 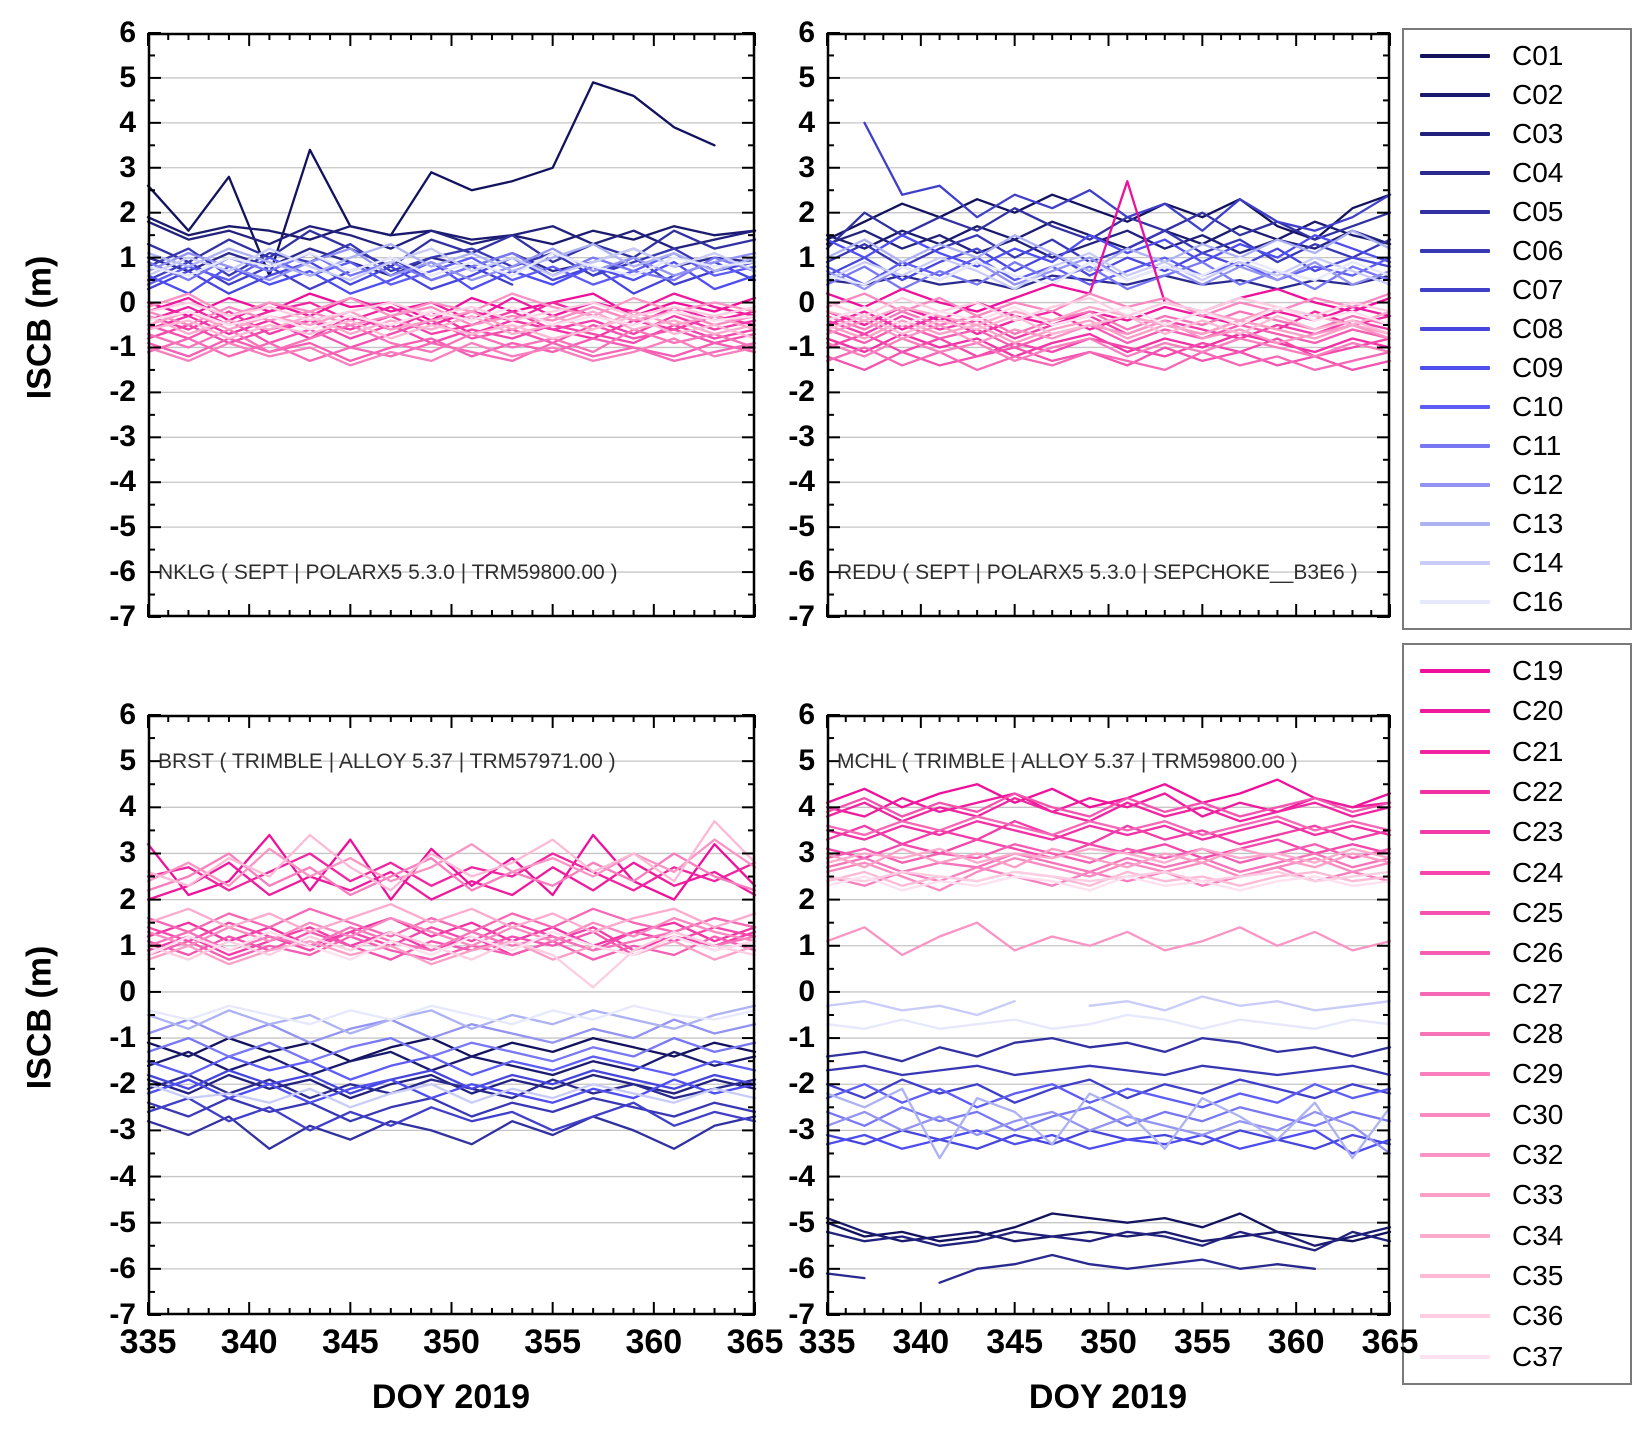 What do you see at coordinates (806, 212) in the screenshot?
I see `y-tick-label: 2` at bounding box center [806, 212].